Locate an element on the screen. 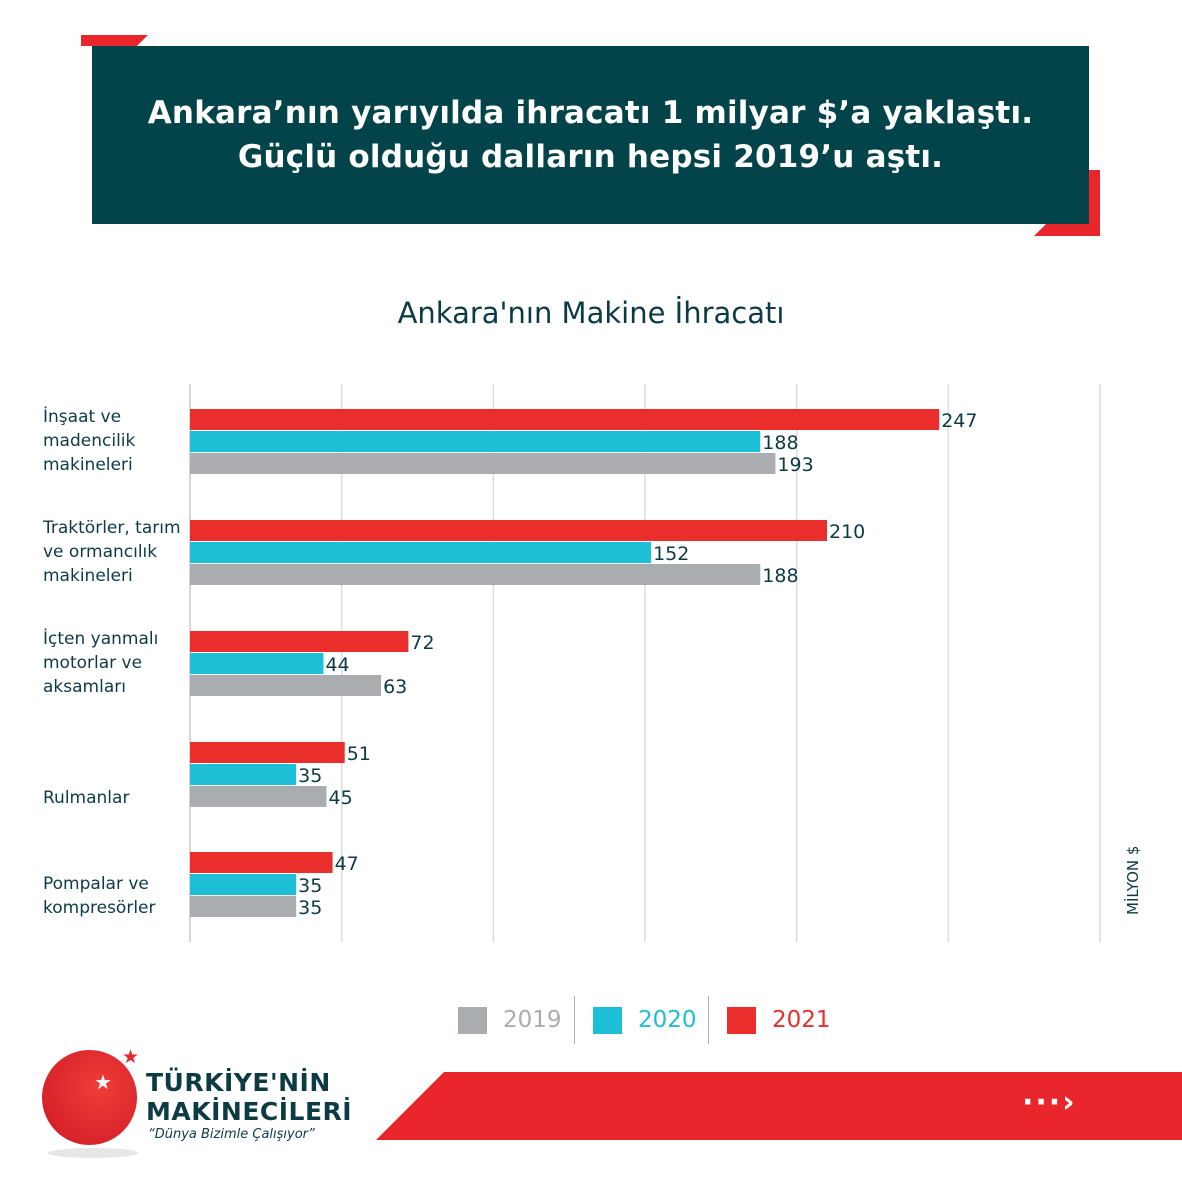 The width and height of the screenshot is (1182, 1182). legend-label-2019: 2019 is located at coordinates (532, 1020).